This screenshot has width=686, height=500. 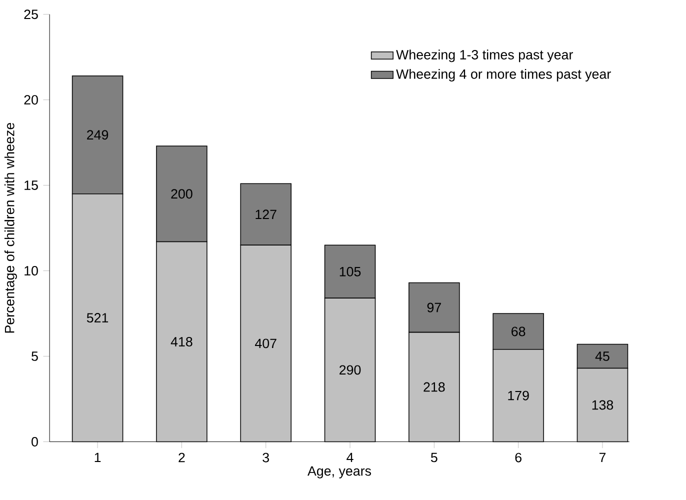 What do you see at coordinates (97, 457) in the screenshot?
I see `x-tick-label: 1` at bounding box center [97, 457].